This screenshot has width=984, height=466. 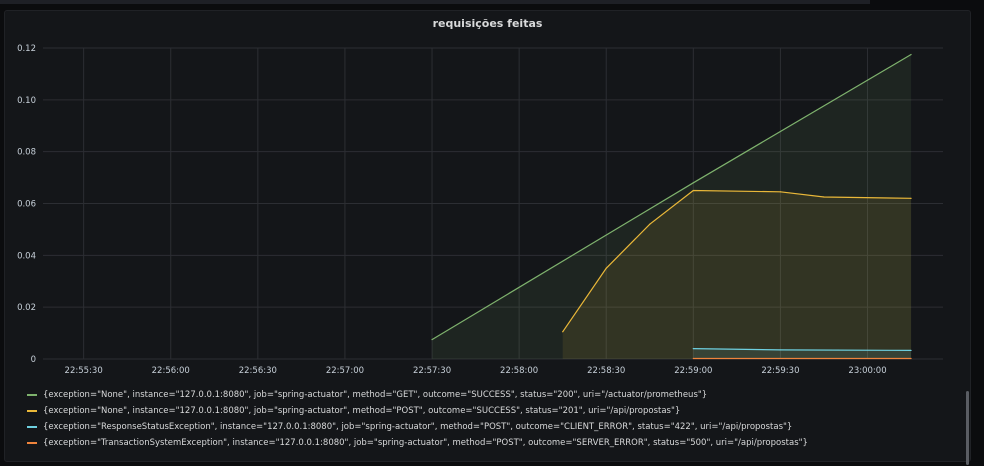 I want to click on top-strip, so click(x=435, y=2).